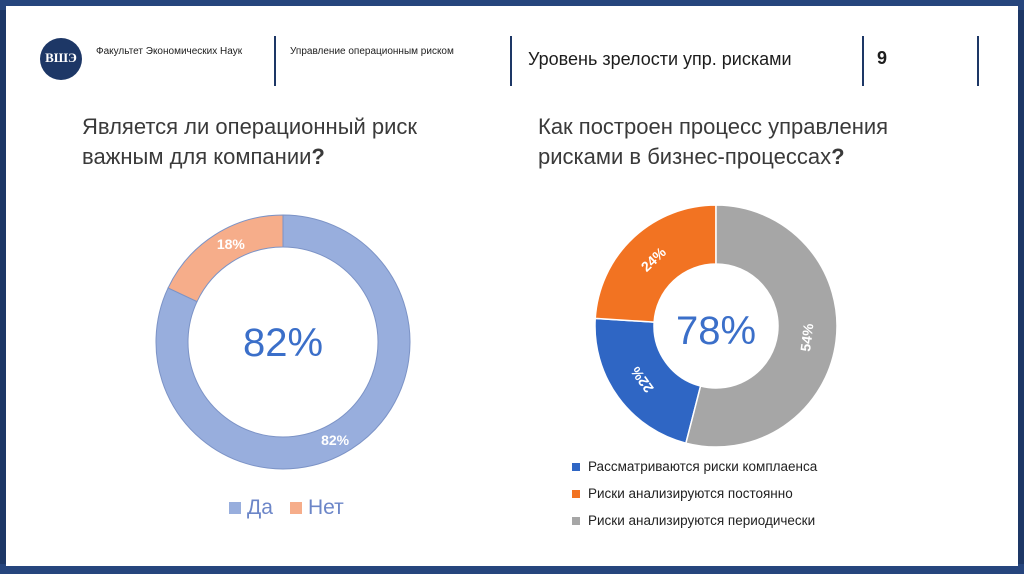  What do you see at coordinates (260, 507) in the screenshot?
I see `legend-label-da: Да` at bounding box center [260, 507].